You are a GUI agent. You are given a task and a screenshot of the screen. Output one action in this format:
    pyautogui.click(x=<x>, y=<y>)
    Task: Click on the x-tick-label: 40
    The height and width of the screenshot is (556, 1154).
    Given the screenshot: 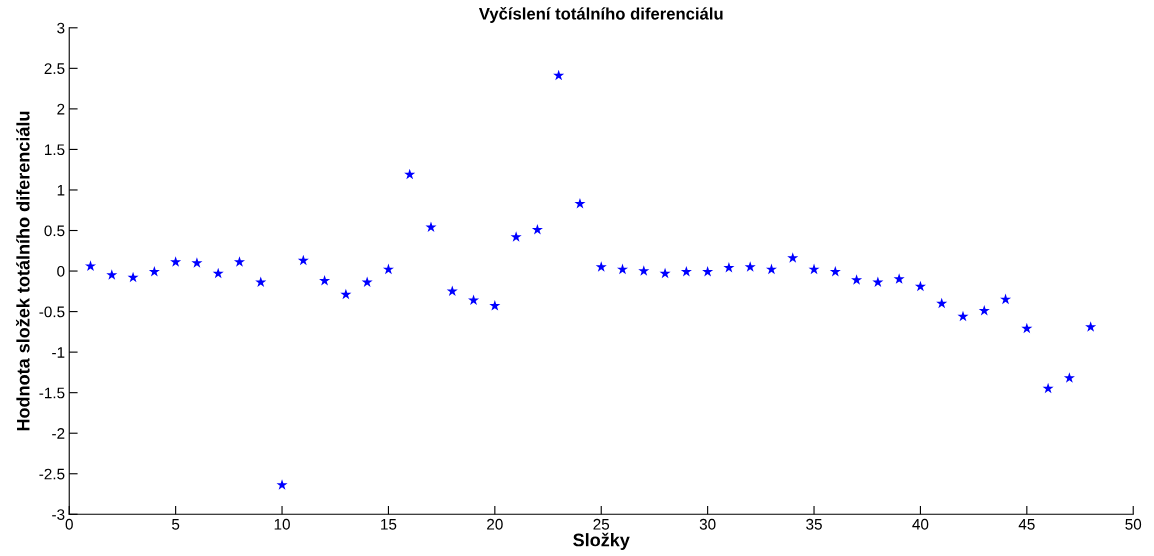 What is the action you would take?
    pyautogui.click(x=920, y=524)
    